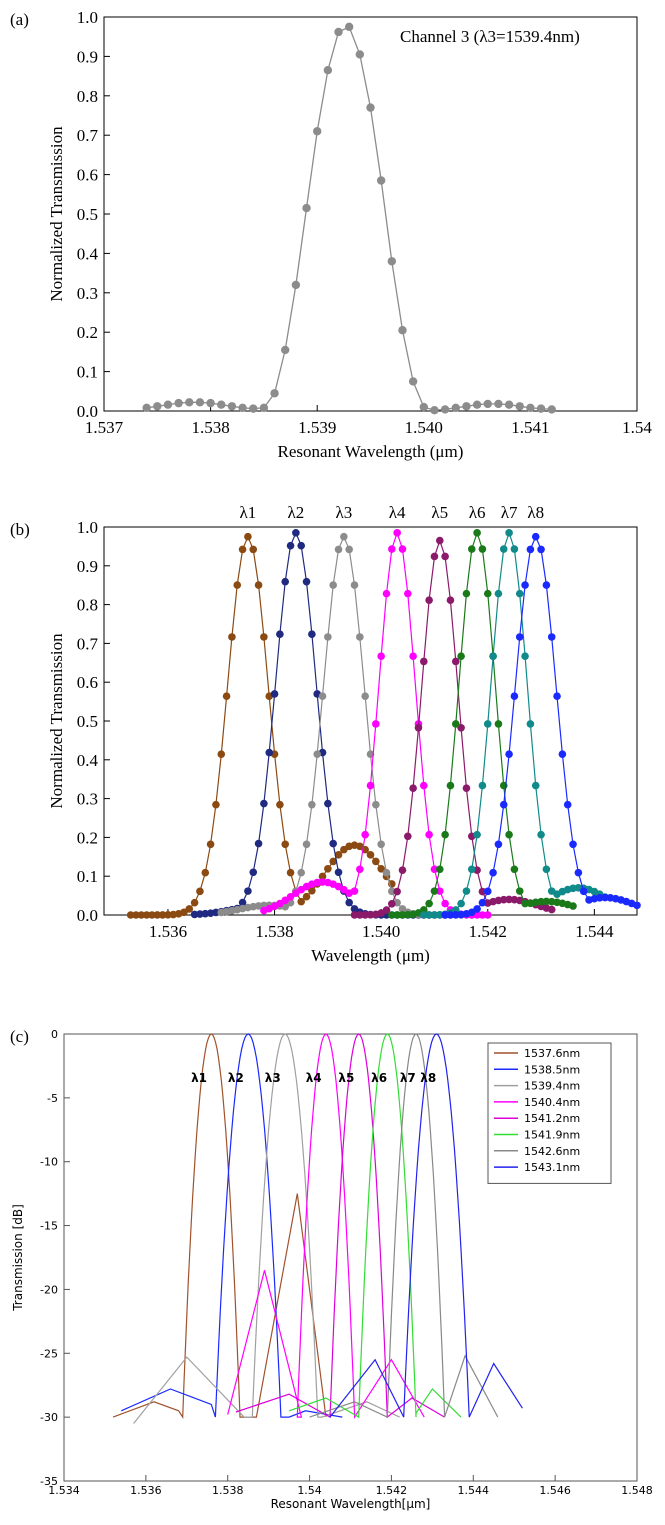 The image size is (665, 1525). I want to click on y-tick-label: -30, so click(49, 1417).